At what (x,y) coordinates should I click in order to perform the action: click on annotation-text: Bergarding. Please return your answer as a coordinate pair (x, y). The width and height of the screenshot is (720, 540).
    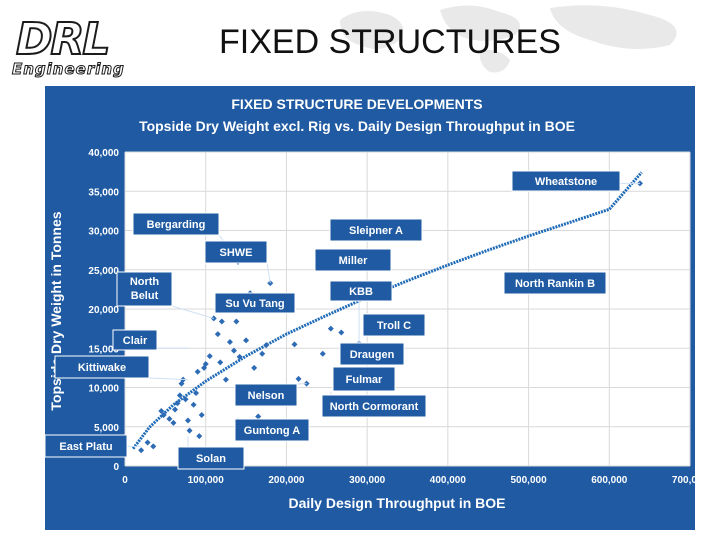
    Looking at the image, I should click on (176, 225).